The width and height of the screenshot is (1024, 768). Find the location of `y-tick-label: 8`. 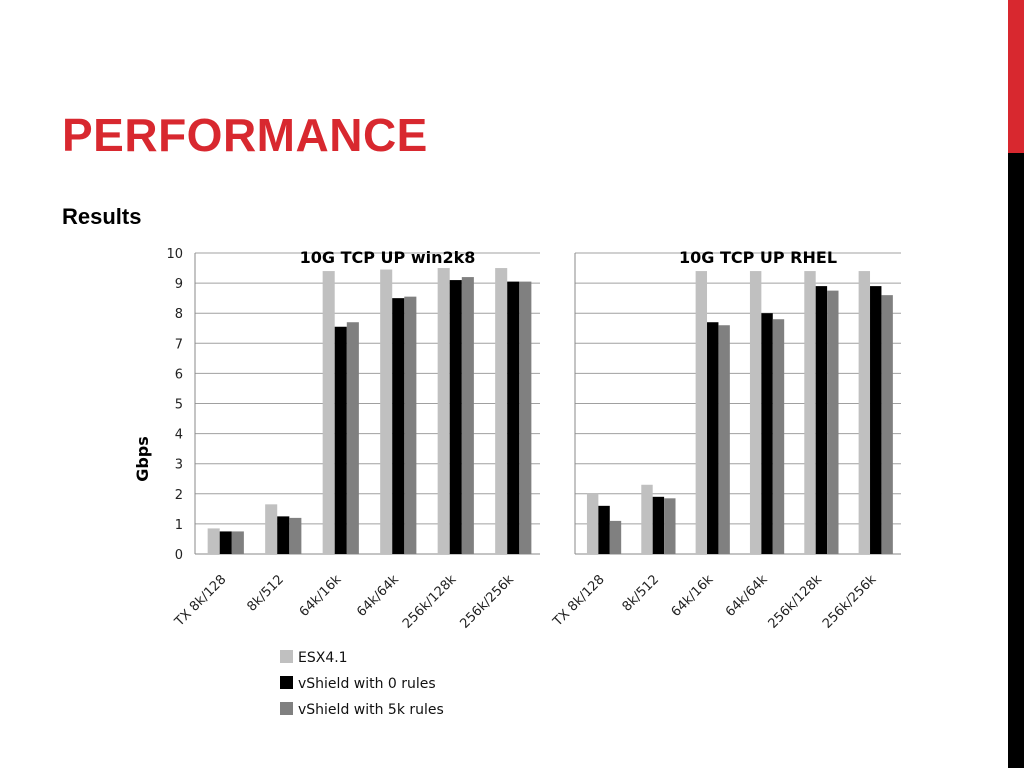

y-tick-label: 8 is located at coordinates (179, 314).